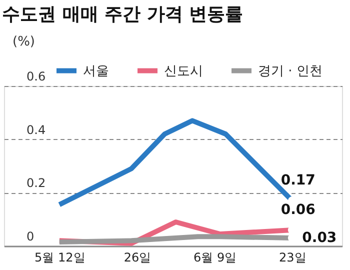 The image size is (350, 270). What do you see at coordinates (183, 71) in the screenshot?
I see `legend-label: 신도시` at bounding box center [183, 71].